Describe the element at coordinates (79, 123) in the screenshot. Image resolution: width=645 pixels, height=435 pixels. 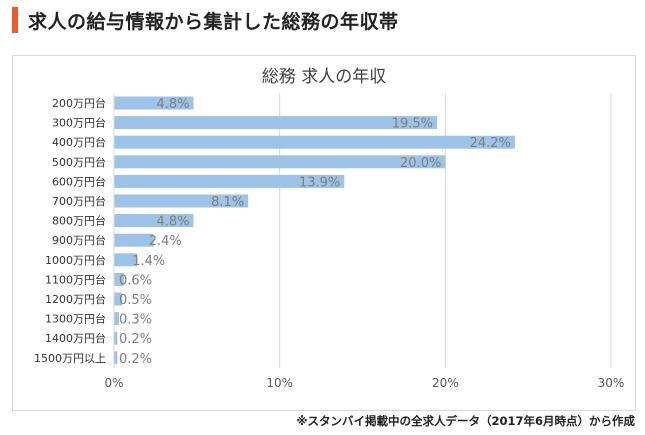
I see `category-label-1: 300万円台` at that location.